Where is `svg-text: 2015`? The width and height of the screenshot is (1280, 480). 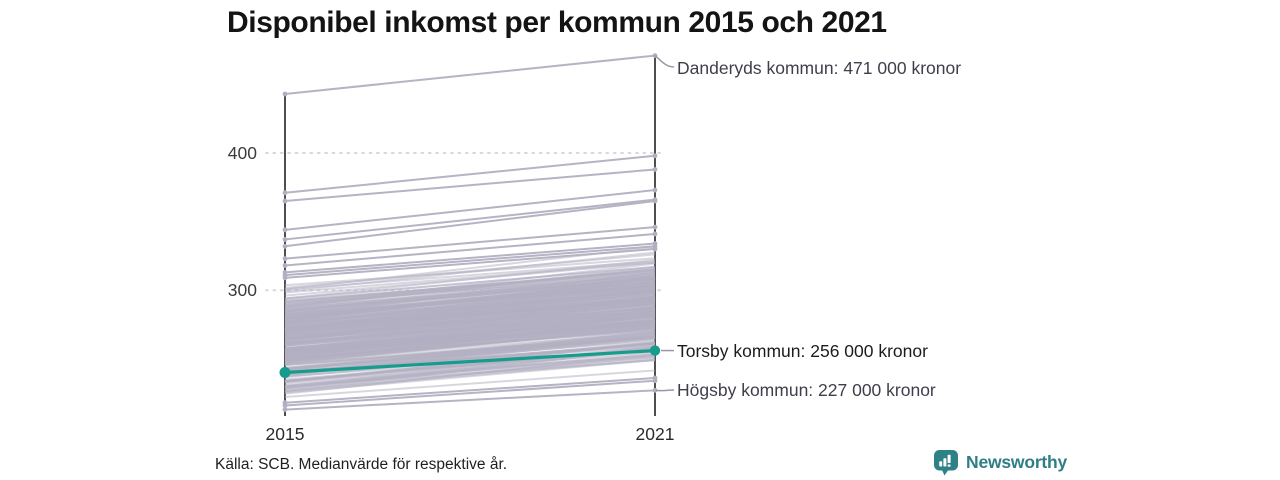 svg-text: 2015 is located at coordinates (285, 434).